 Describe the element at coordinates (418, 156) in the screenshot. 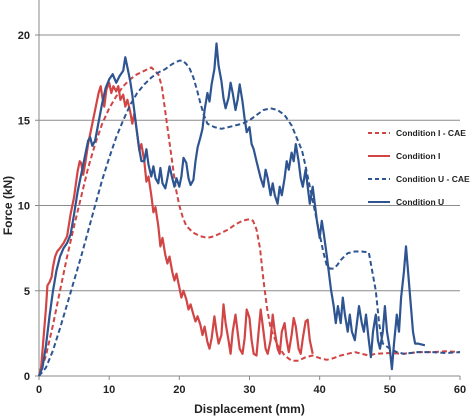

I see `legend-label: Condition I` at that location.